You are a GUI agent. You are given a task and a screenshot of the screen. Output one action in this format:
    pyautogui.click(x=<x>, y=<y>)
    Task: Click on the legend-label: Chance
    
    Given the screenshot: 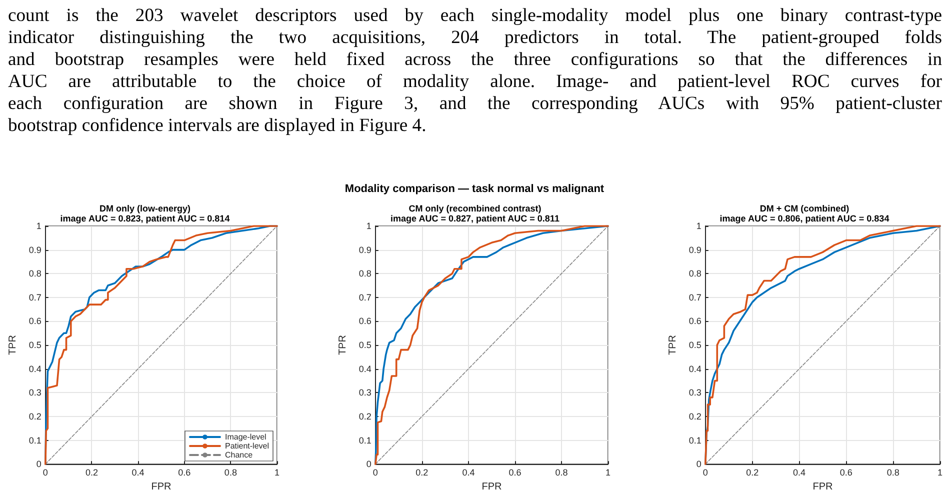 What is the action you would take?
    pyautogui.click(x=239, y=455)
    